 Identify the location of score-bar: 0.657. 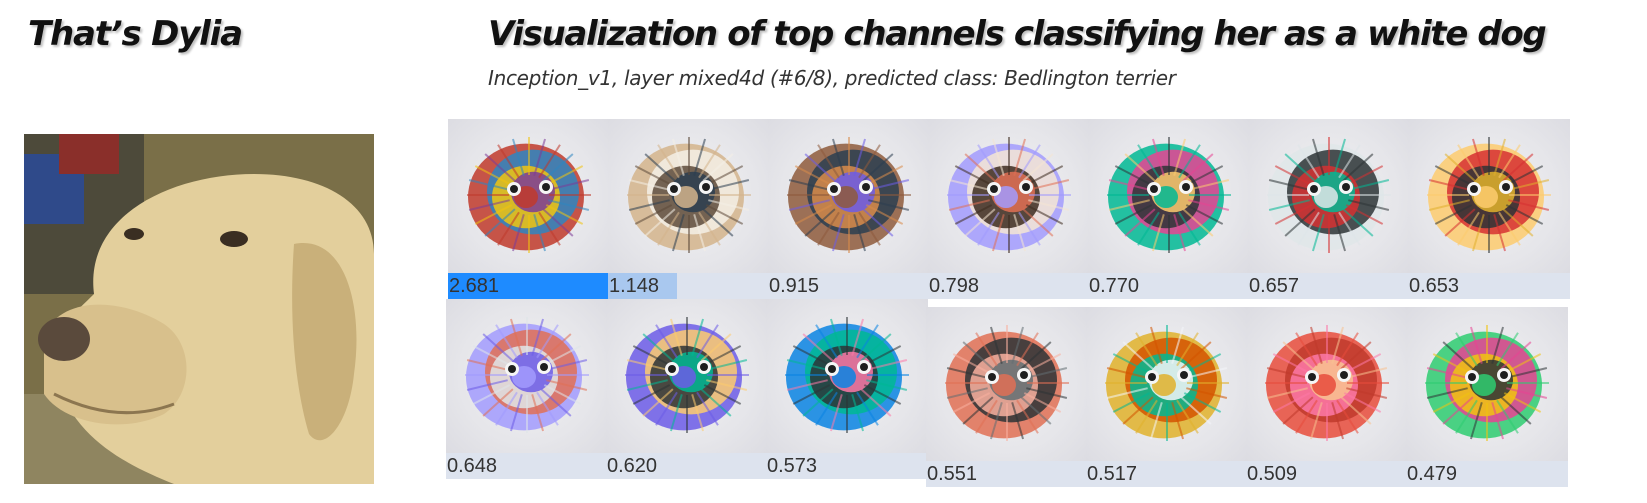
(1329, 286).